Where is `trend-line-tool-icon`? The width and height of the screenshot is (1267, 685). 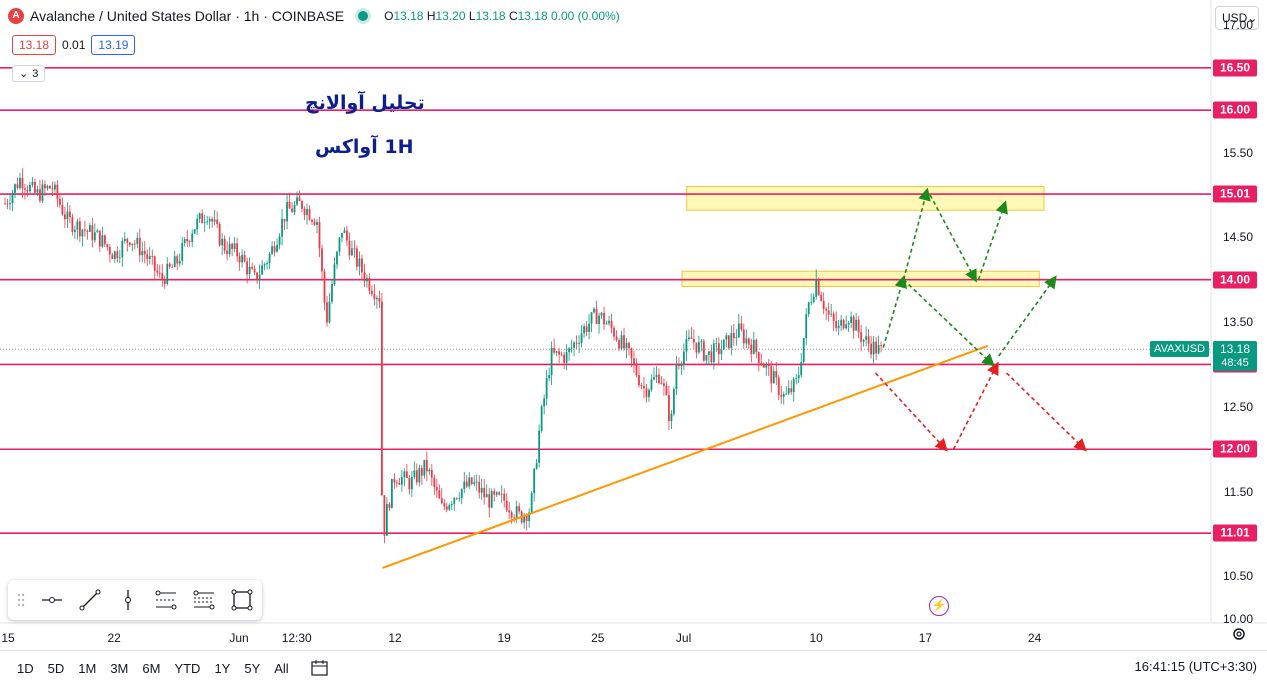 trend-line-tool-icon is located at coordinates (90, 600).